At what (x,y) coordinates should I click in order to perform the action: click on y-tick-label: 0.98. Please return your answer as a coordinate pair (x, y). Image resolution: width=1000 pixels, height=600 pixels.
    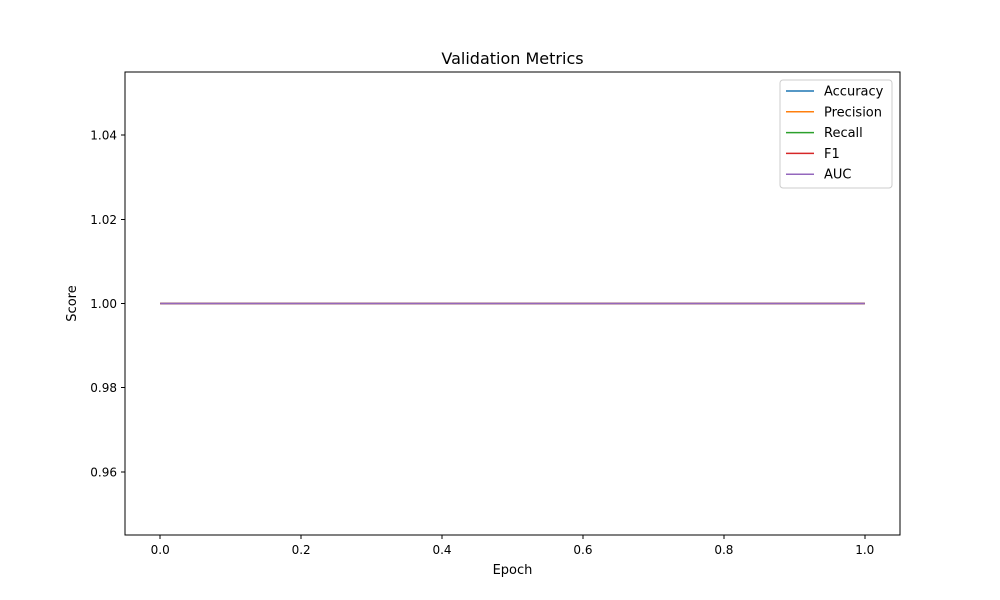
    Looking at the image, I should click on (103, 388).